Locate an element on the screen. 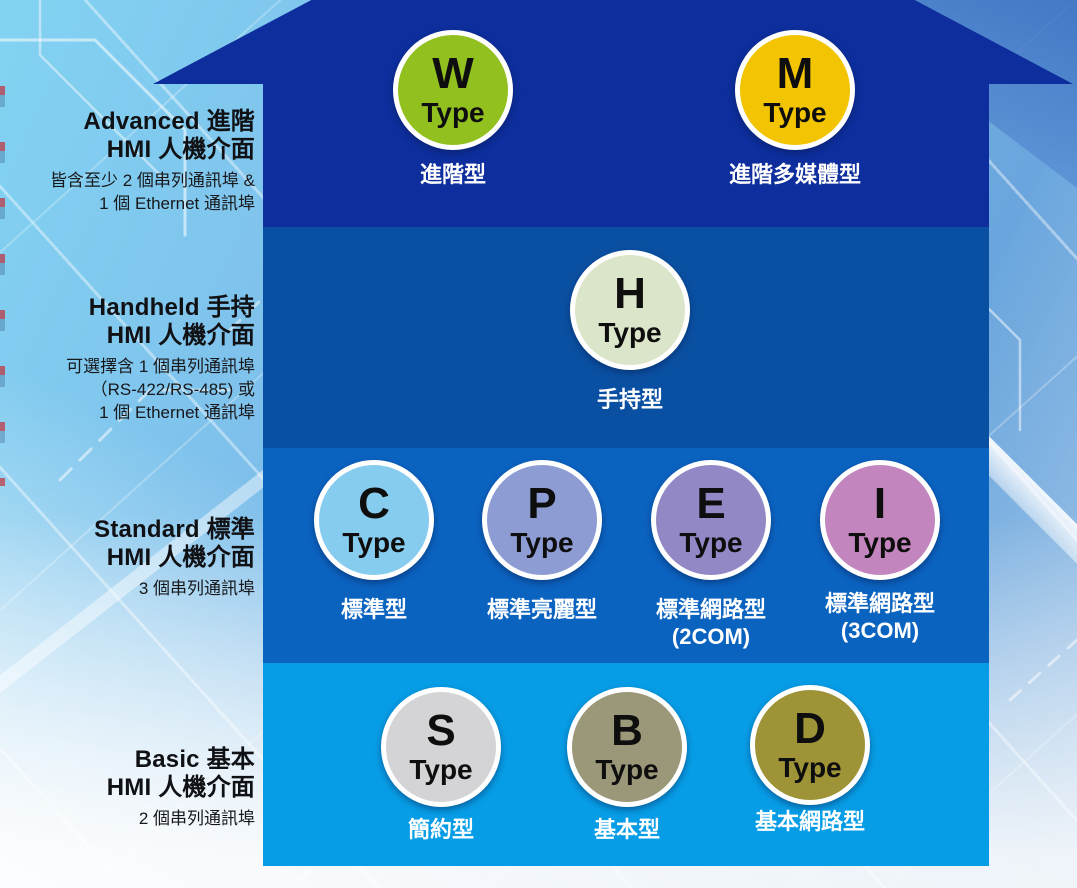 The image size is (1077, 888). type-caption-e: 標準網路型 (2COM) is located at coordinates (710, 623).